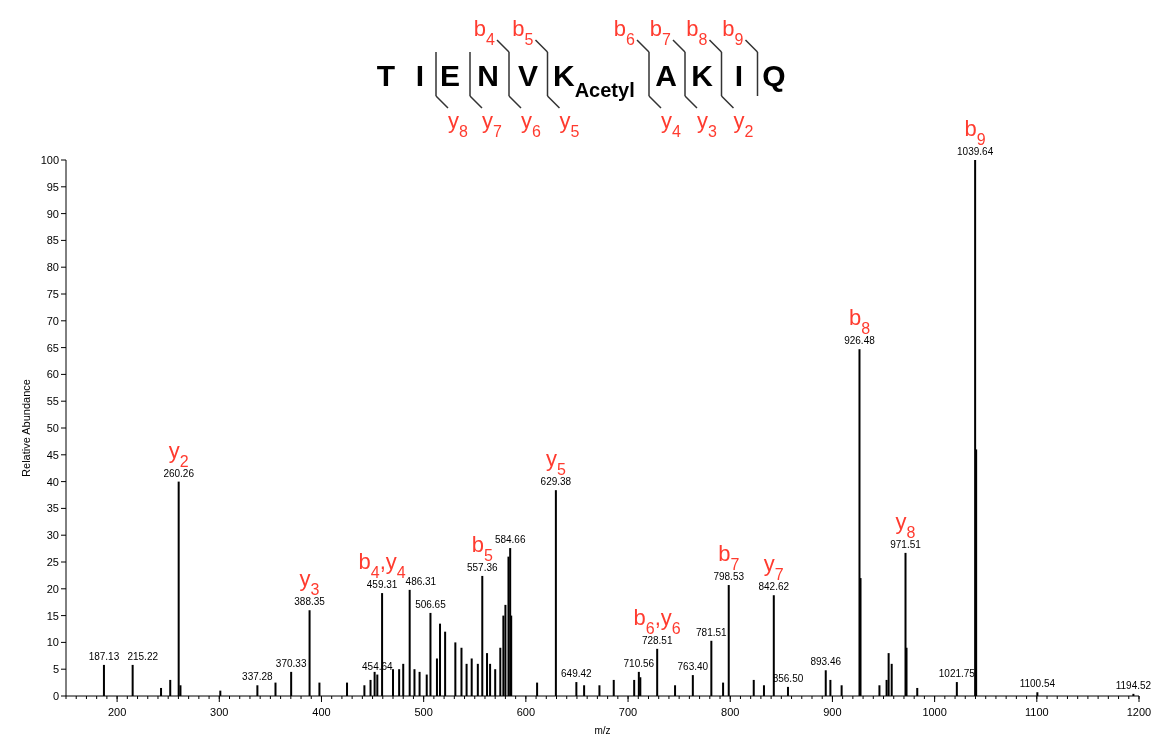 The width and height of the screenshot is (1163, 746). Describe the element at coordinates (321, 712) in the screenshot. I see `x-tick-label: 400` at that location.